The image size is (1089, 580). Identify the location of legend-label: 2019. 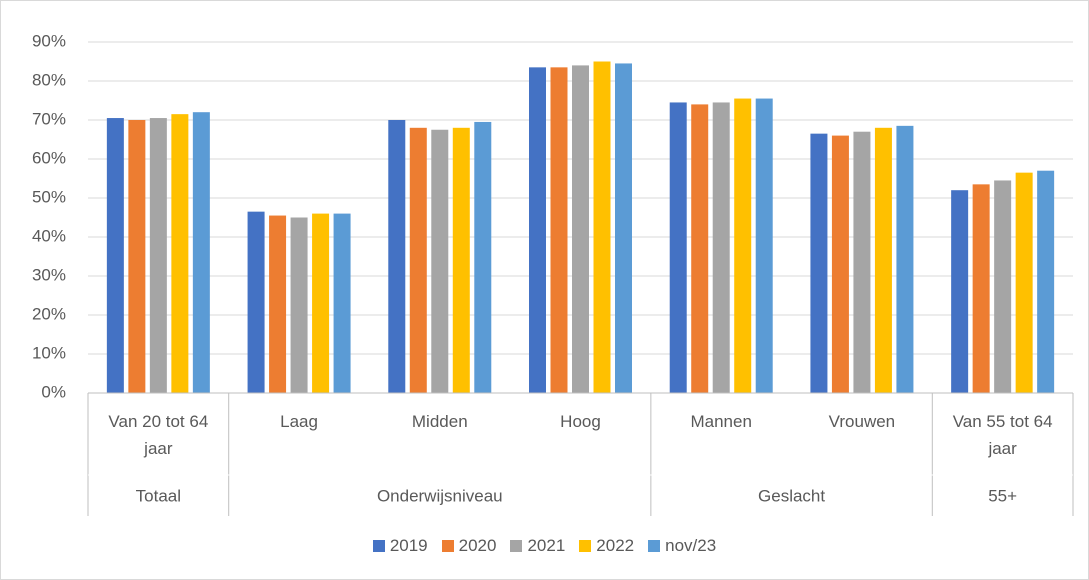
(408, 545).